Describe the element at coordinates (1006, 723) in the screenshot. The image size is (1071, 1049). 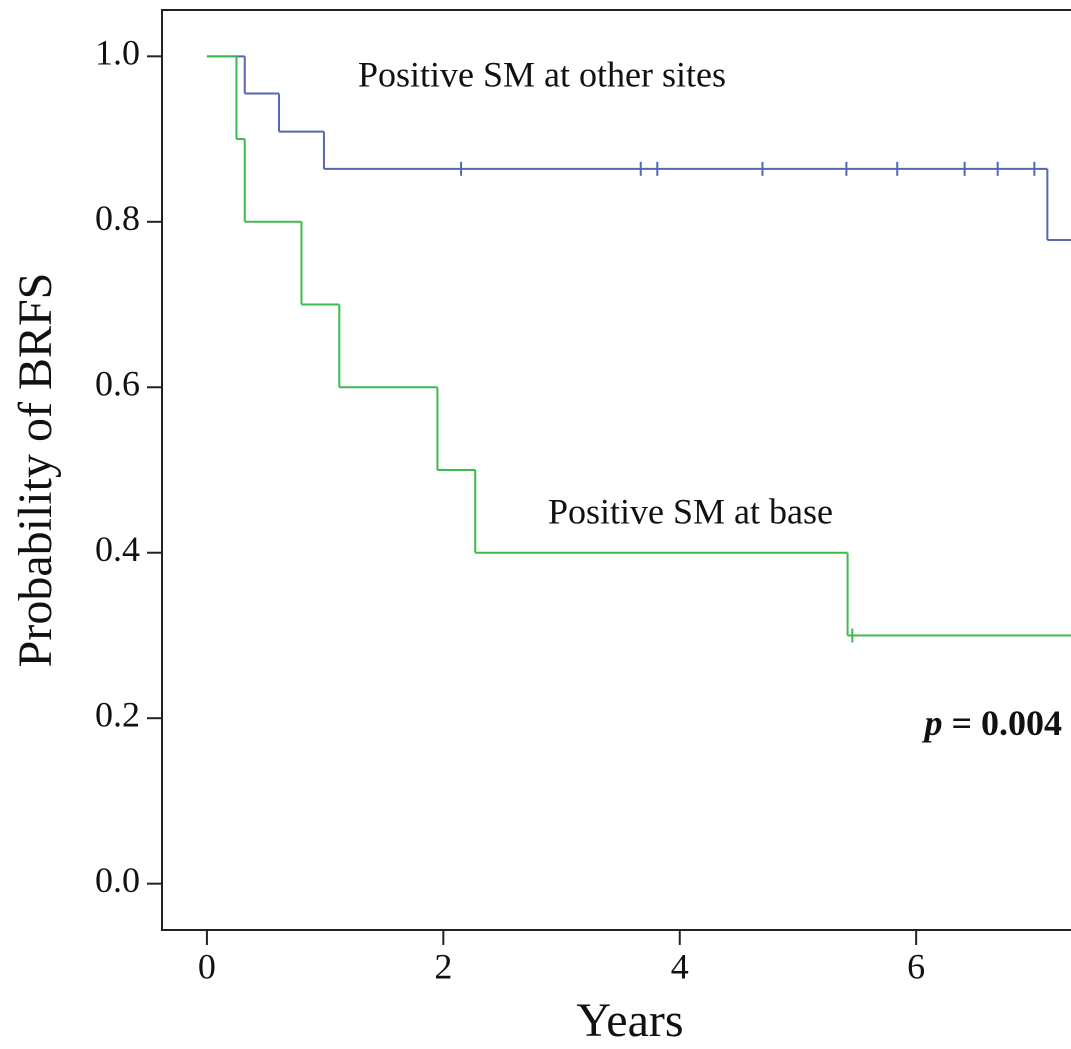
I see `p-text: = 0.004` at that location.